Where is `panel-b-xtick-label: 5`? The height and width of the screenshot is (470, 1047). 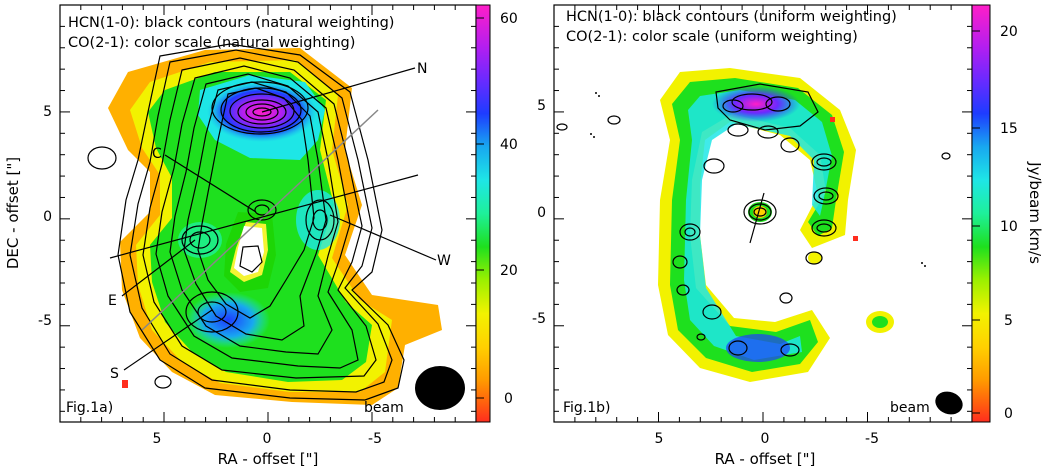 panel-b-xtick-label: 5 is located at coordinates (659, 439).